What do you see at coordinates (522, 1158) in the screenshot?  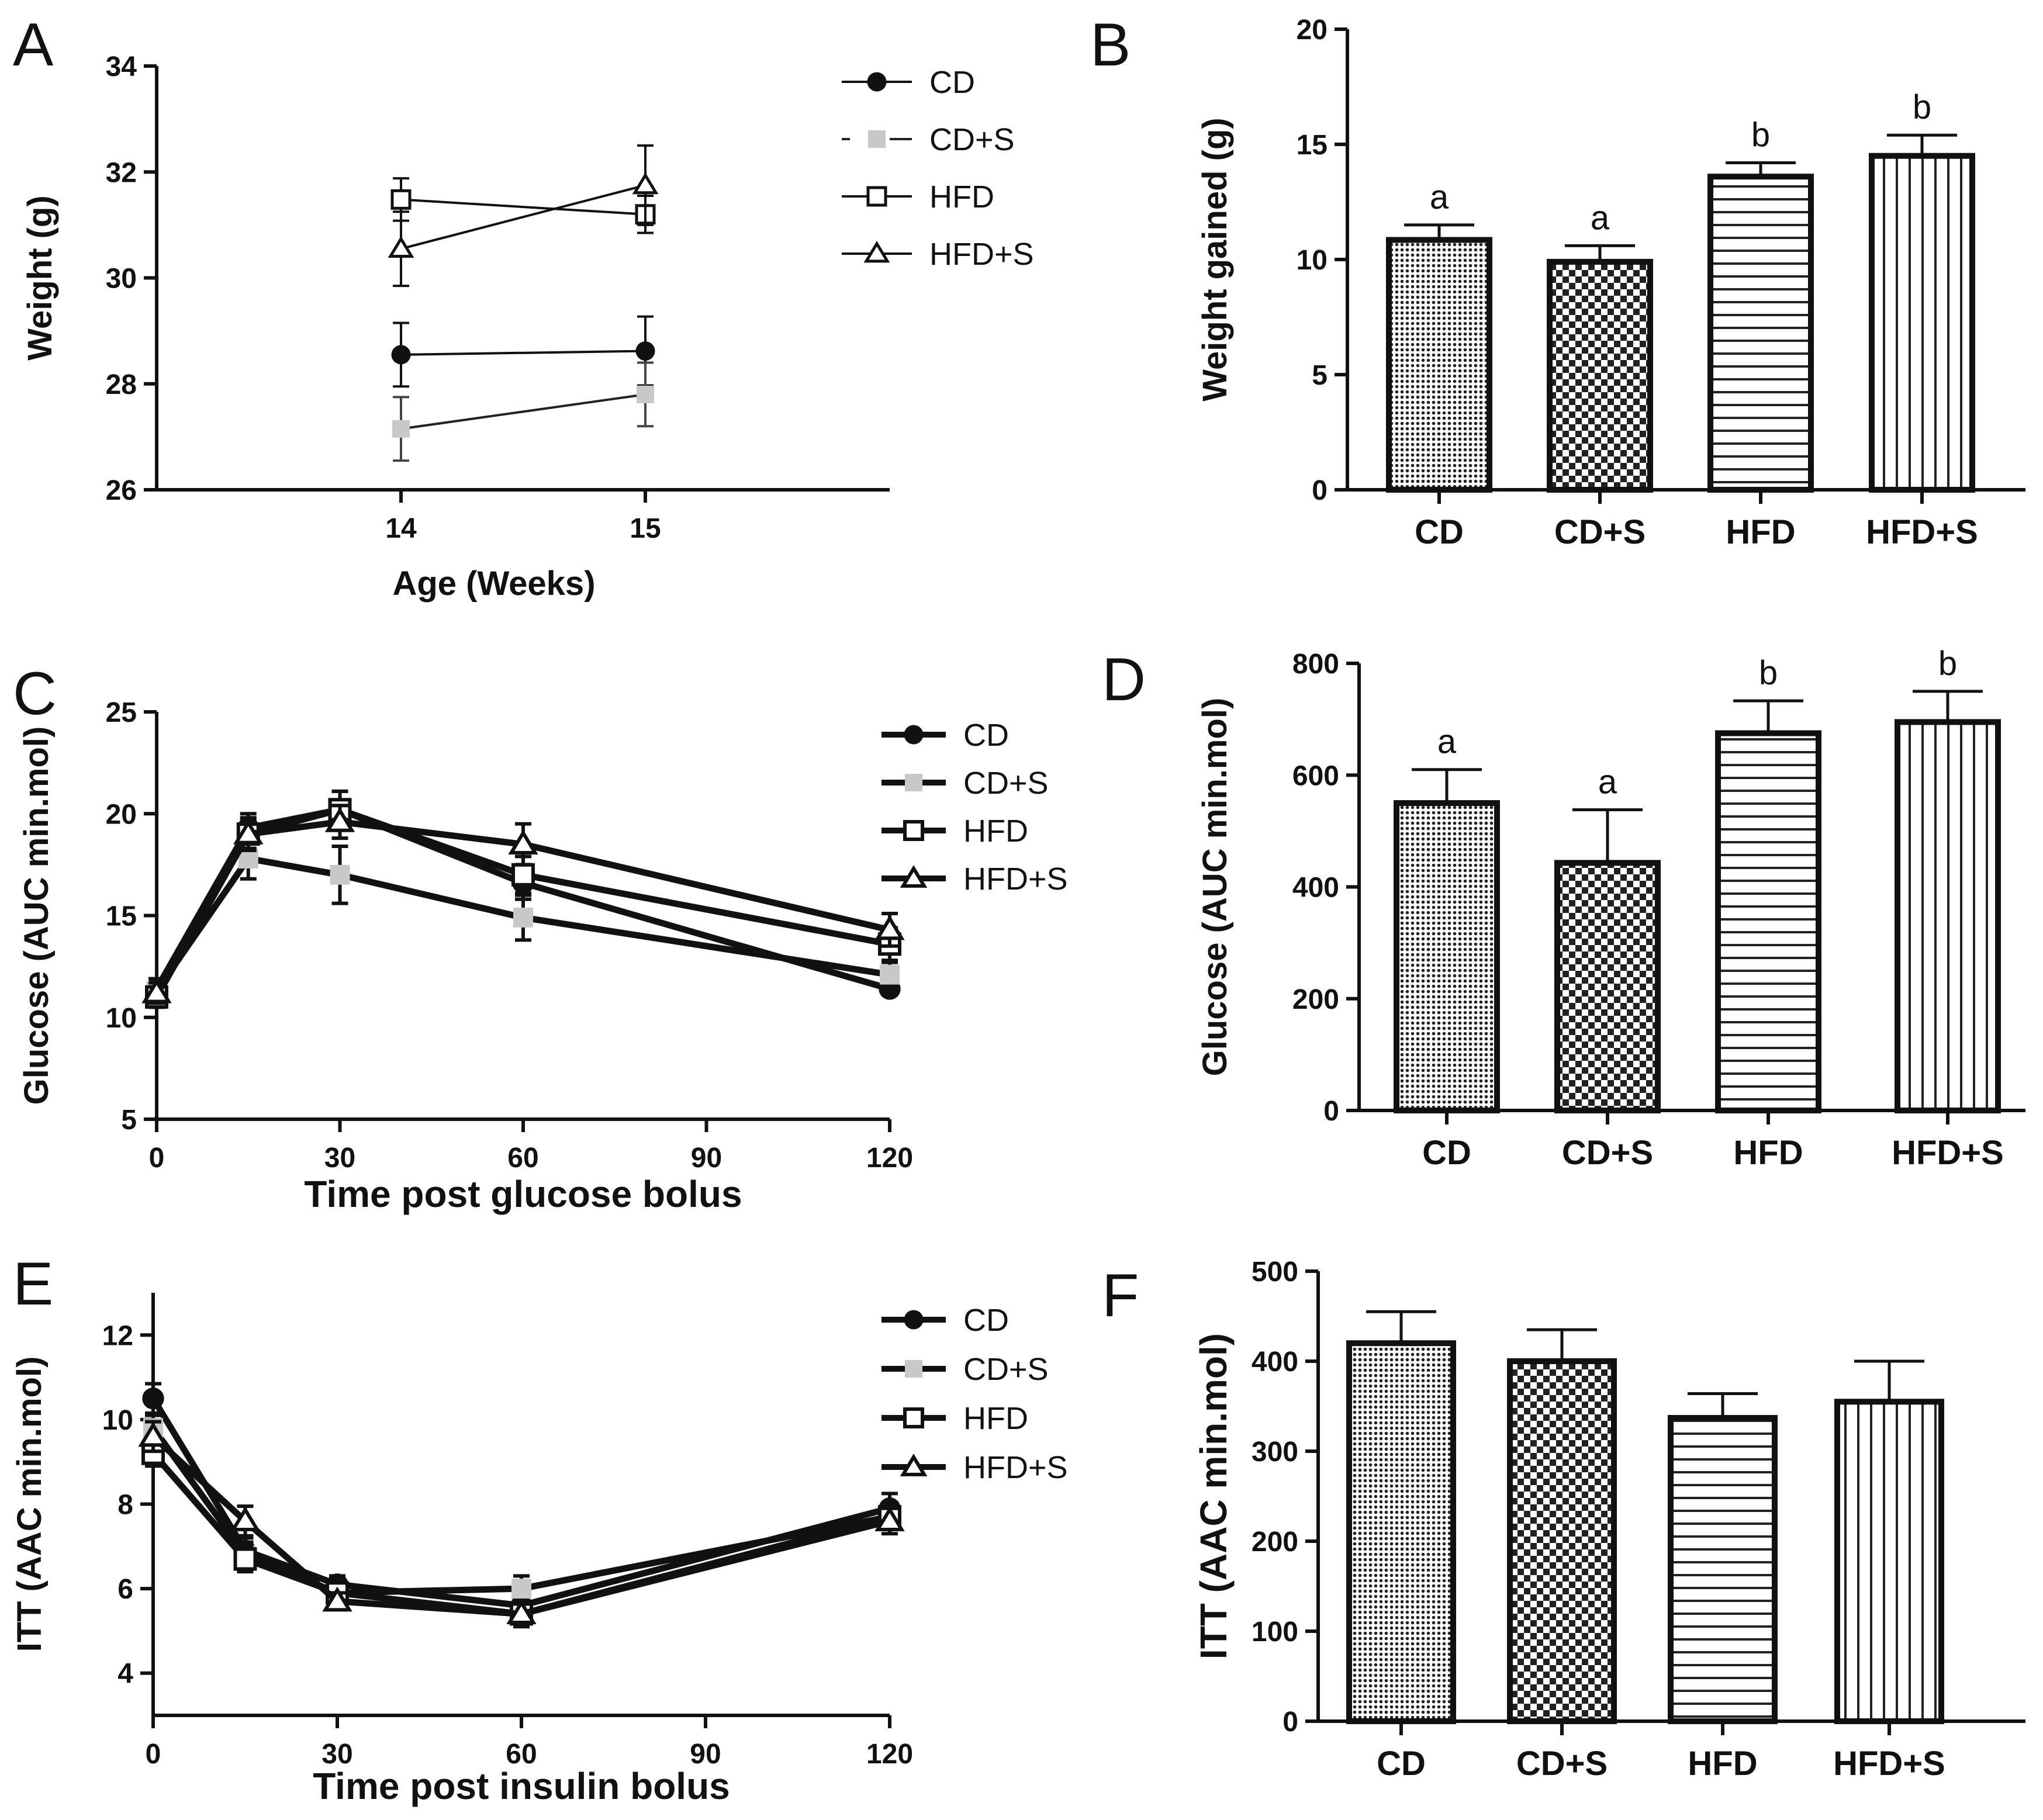 I see `x-tick-label: 60` at bounding box center [522, 1158].